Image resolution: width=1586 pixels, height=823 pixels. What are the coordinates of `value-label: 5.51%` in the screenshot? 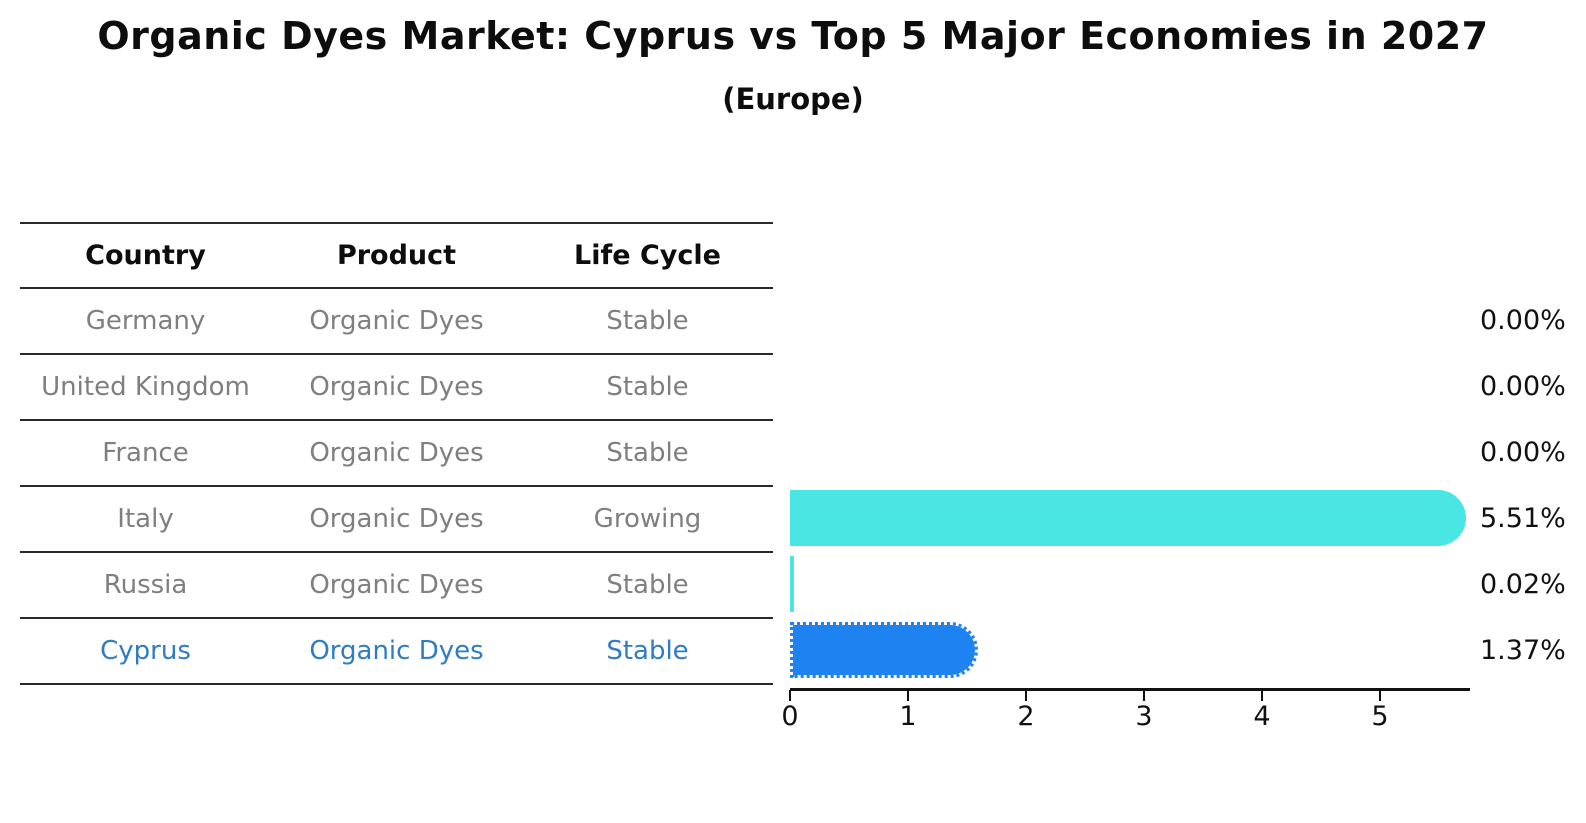 It's located at (1523, 518).